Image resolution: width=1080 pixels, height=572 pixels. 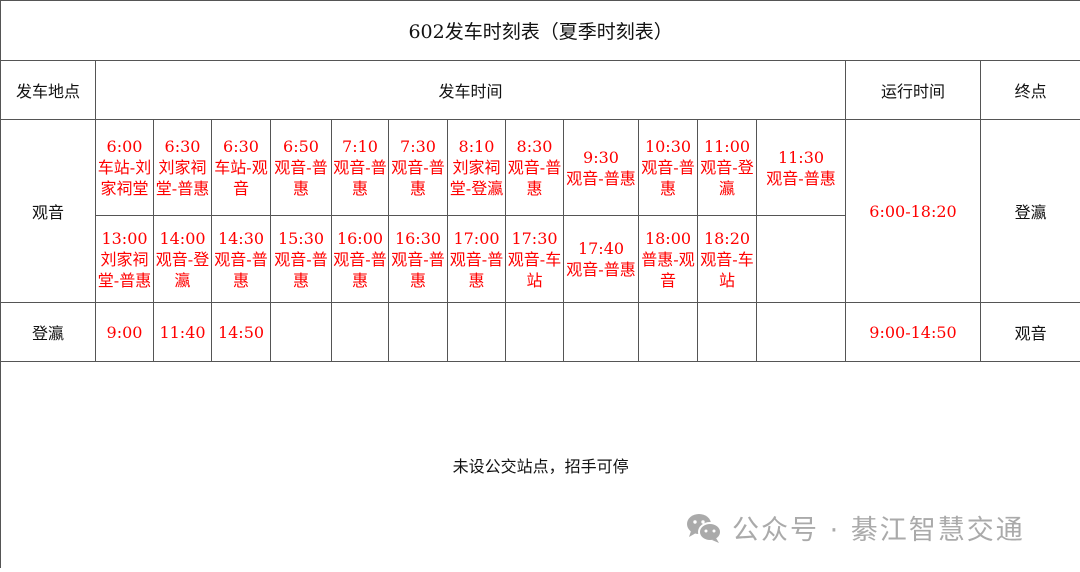 I want to click on departure-cell: 6:30 刘家祠堂-普惠, so click(x=182, y=167).